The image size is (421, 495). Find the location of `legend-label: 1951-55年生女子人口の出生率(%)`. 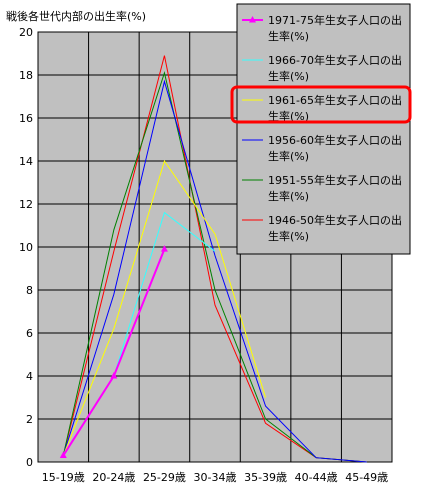

legend-label: 1951-55年生女子人口の出生率(%) is located at coordinates (335, 188).